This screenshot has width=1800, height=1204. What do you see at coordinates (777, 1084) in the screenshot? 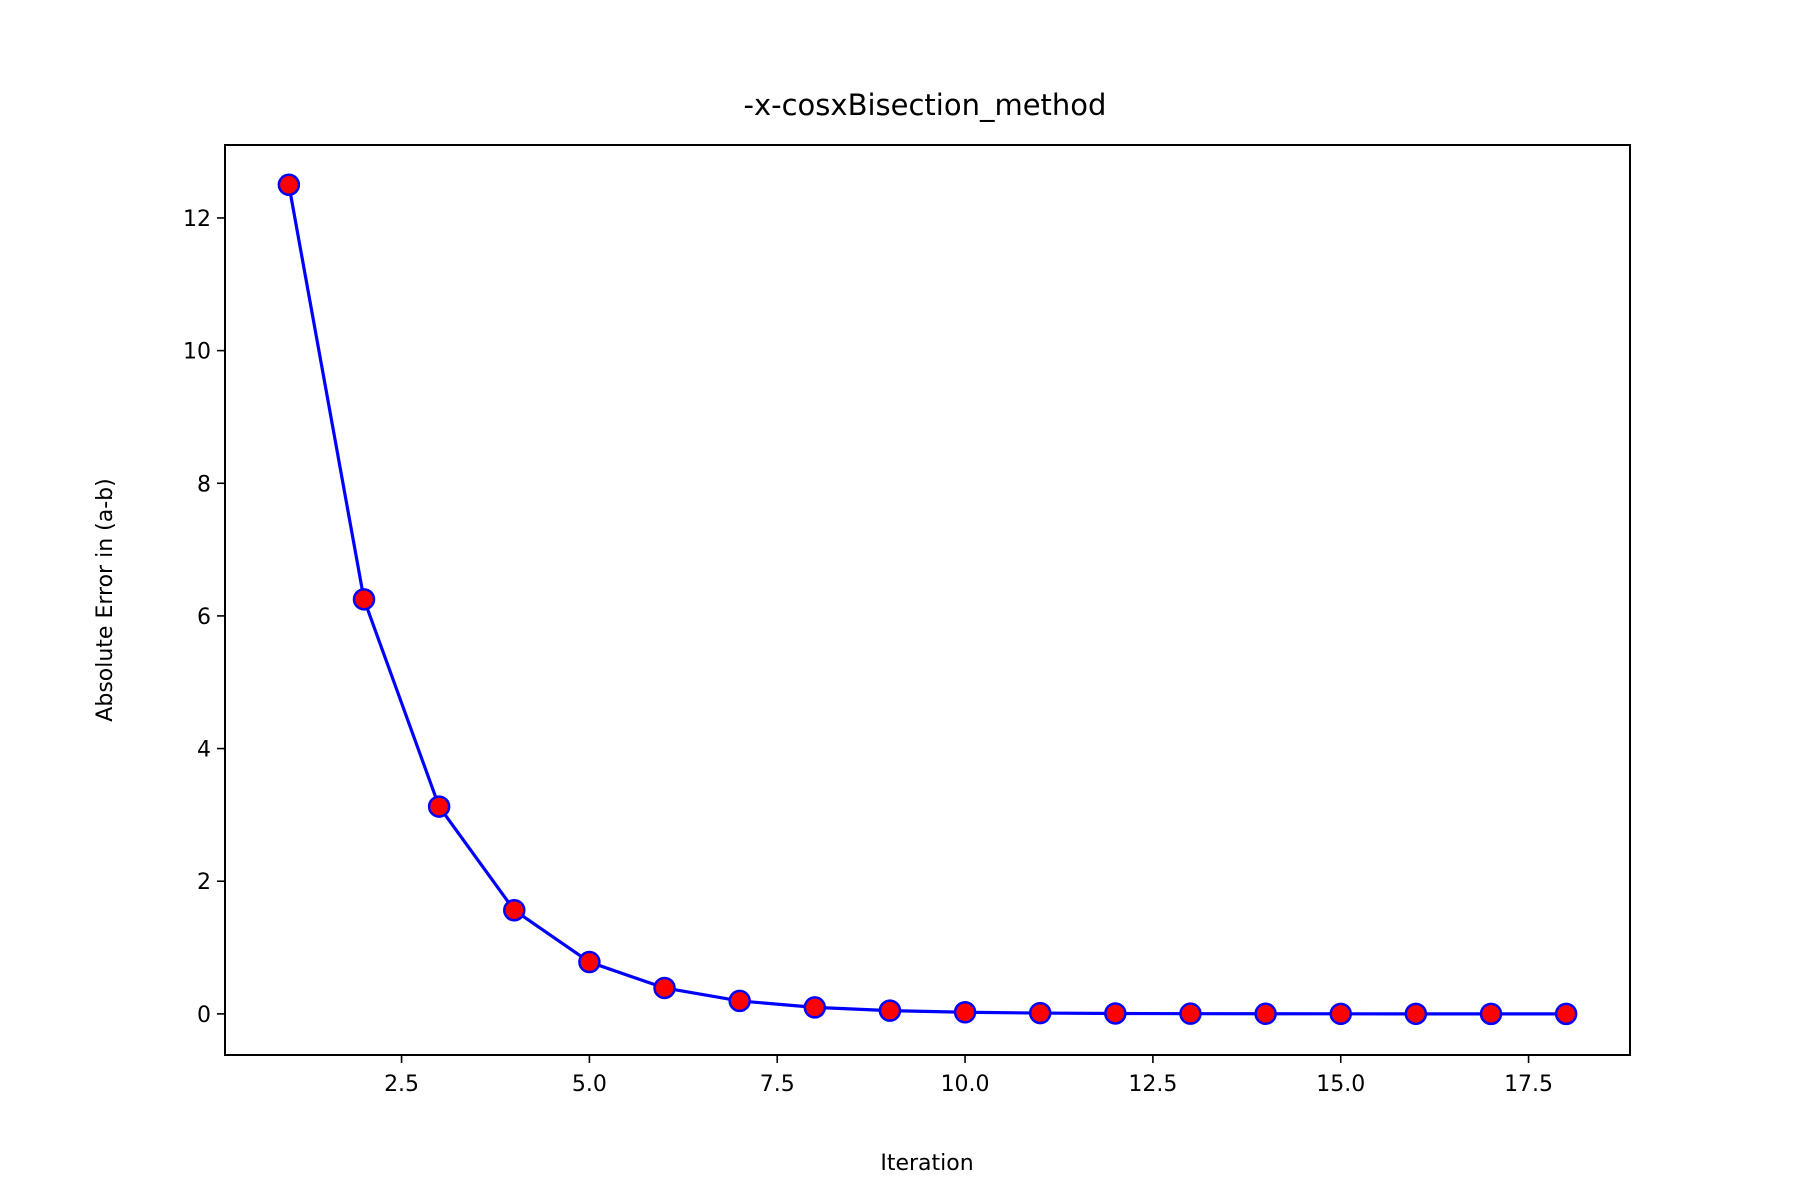
I see `x-tick-label: 7.5` at bounding box center [777, 1084].